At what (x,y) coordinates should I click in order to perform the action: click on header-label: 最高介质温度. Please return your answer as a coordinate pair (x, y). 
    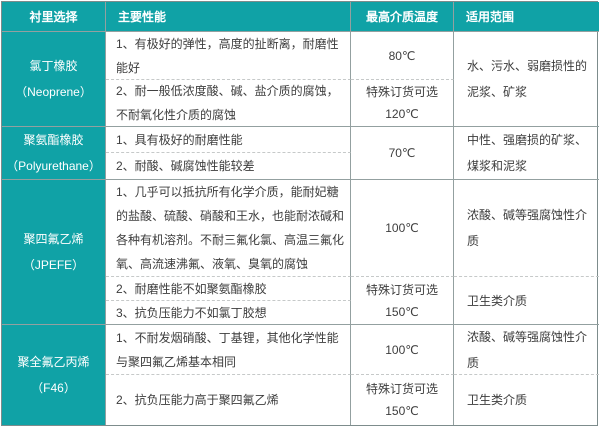
    Looking at the image, I should click on (401, 17).